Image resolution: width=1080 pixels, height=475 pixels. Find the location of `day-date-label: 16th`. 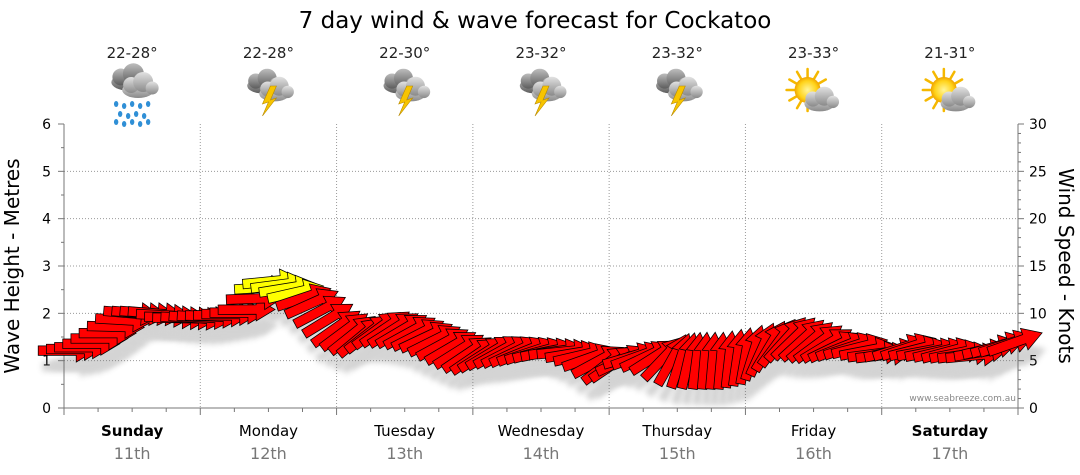

day-date-label: 16th is located at coordinates (813, 453).